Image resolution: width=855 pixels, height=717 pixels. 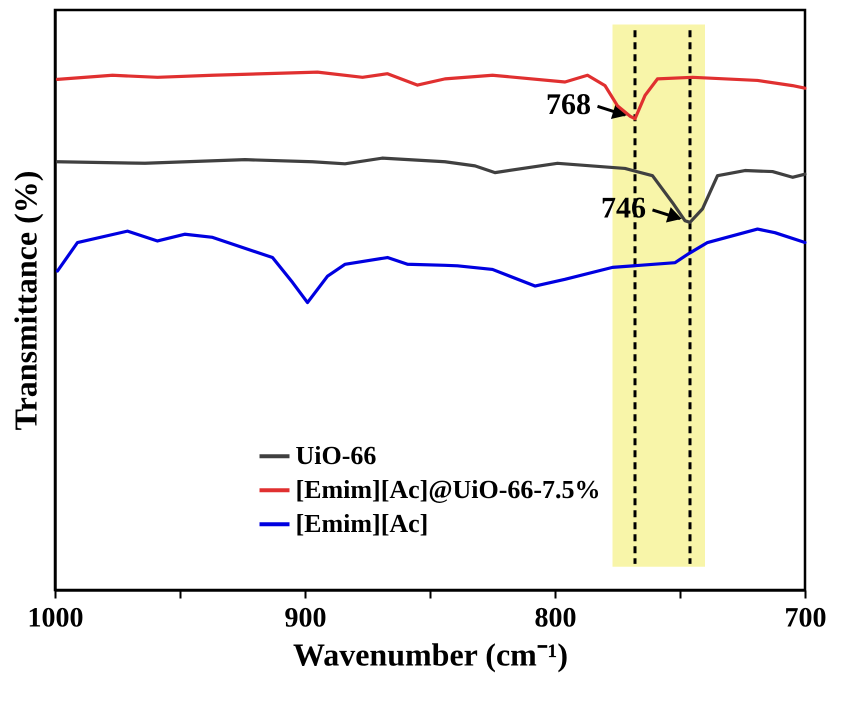 What do you see at coordinates (336, 455) in the screenshot?
I see `legend-label: UiO-66` at bounding box center [336, 455].